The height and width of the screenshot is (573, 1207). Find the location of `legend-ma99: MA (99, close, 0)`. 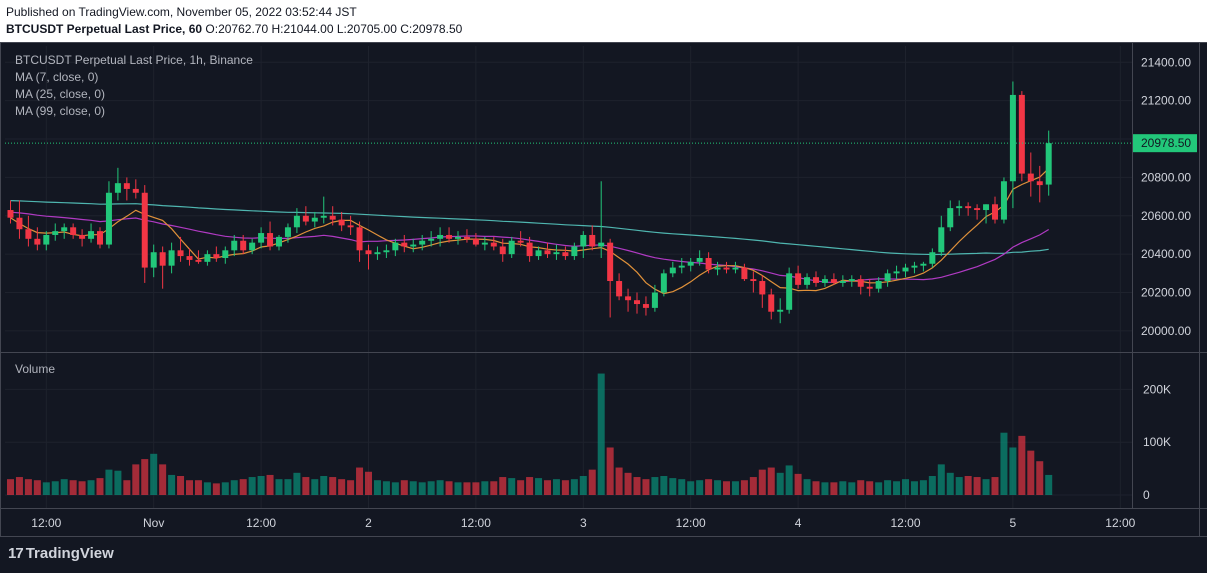

legend-ma99: MA (99, close, 0) is located at coordinates (60, 111).